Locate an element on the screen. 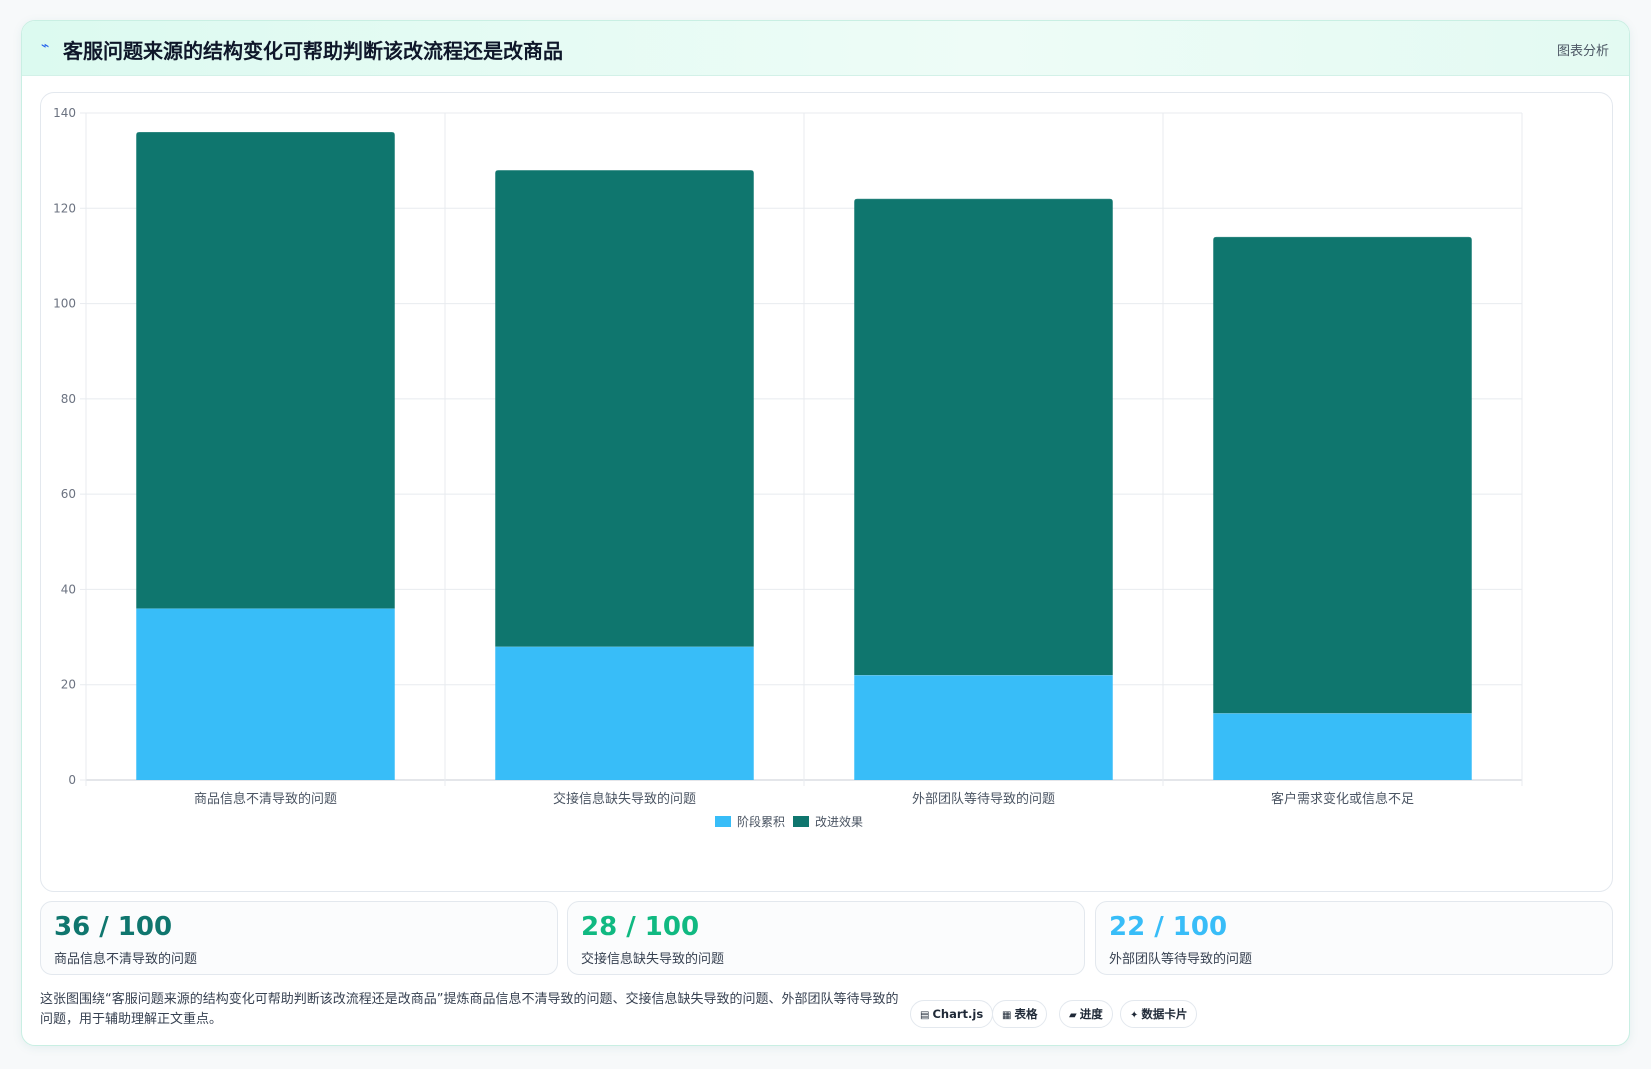  chip-progress: ▰ 进度 is located at coordinates (1086, 1014).